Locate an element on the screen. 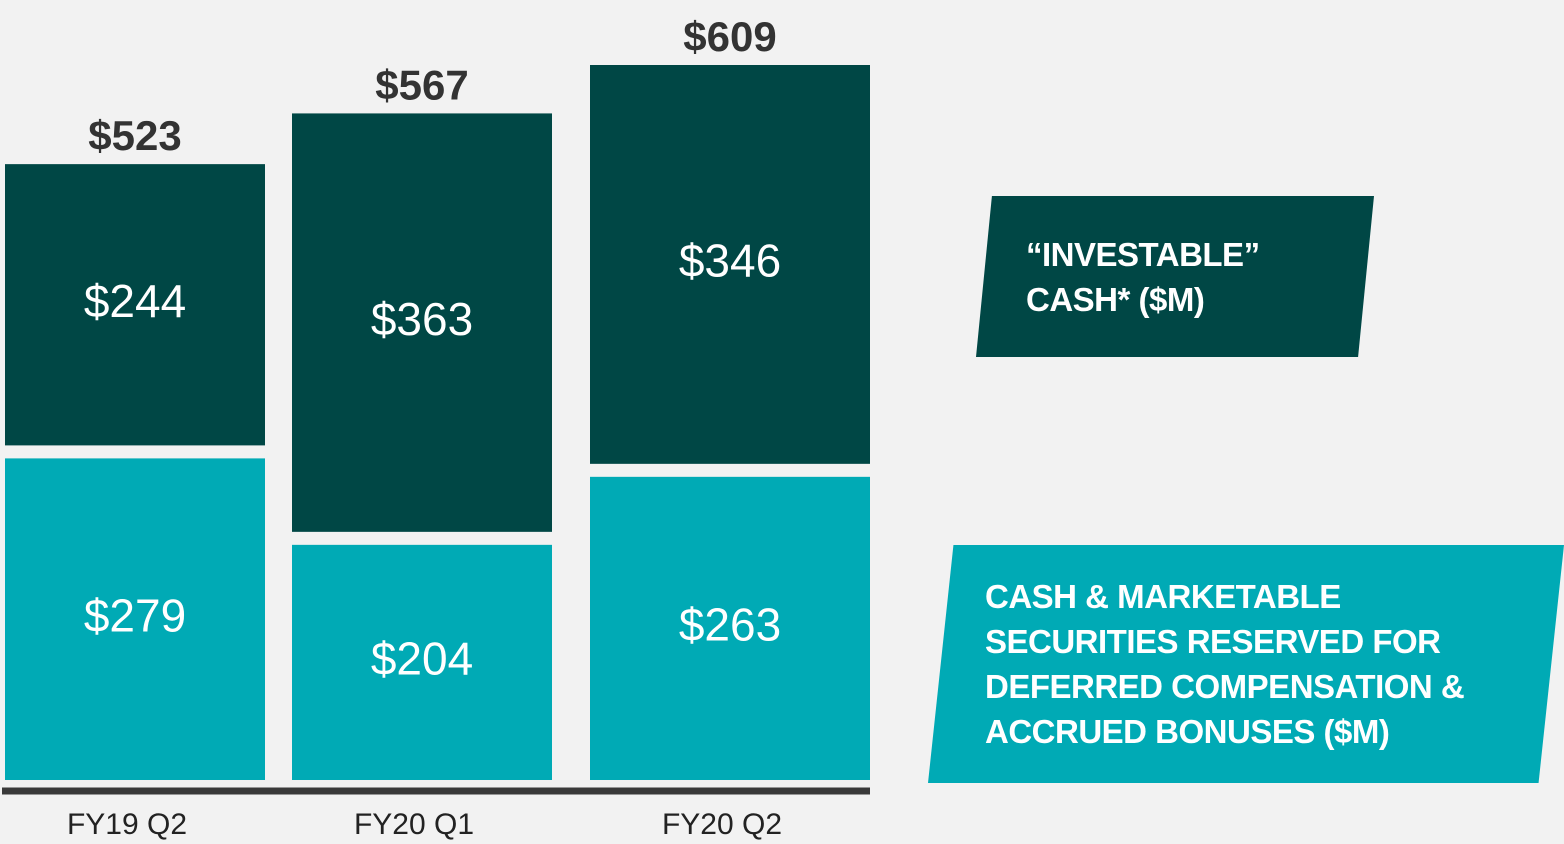 The height and width of the screenshot is (844, 1564). value-label: $279 is located at coordinates (135, 615).